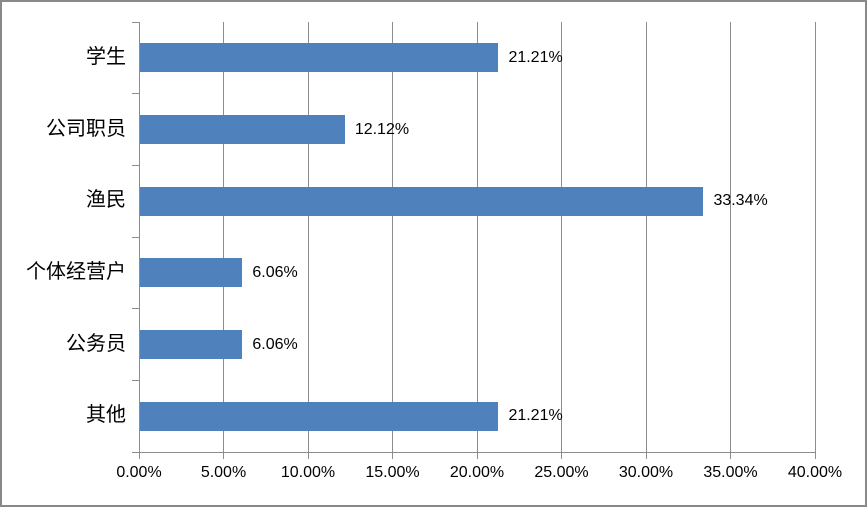 This screenshot has height=507, width=867. Describe the element at coordinates (740, 201) in the screenshot. I see `bar-value-label: 33.34%` at that location.